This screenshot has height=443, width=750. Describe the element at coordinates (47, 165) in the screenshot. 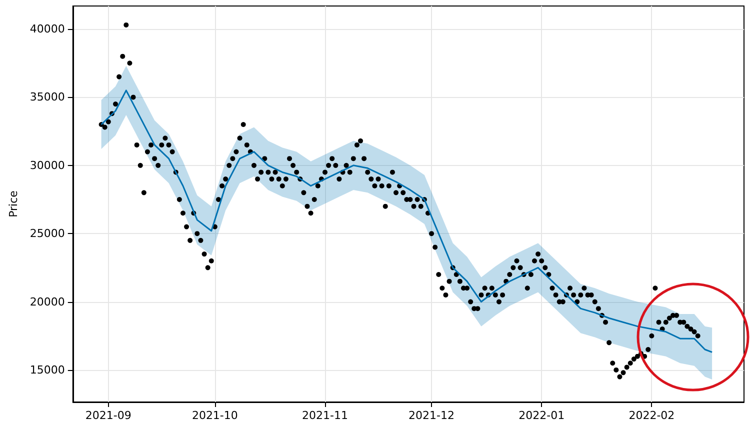

I see `y-tick-label: 30000` at that location.